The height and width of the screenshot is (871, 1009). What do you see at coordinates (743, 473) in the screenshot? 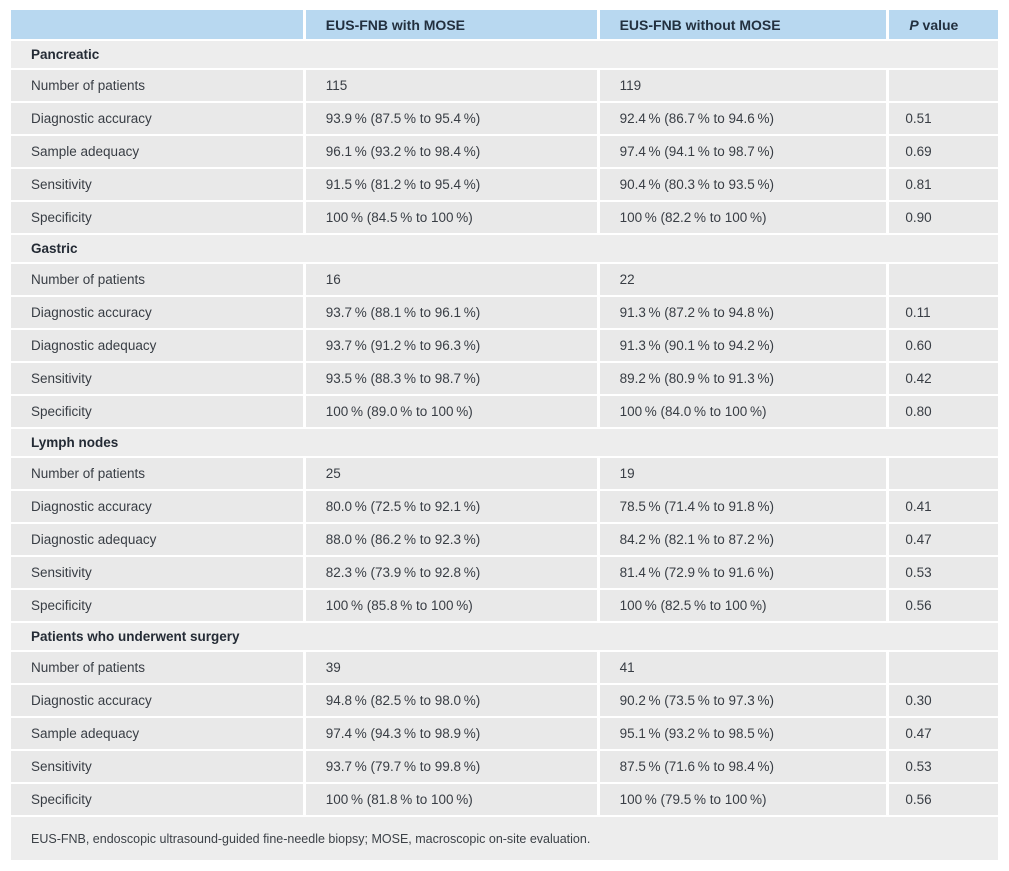
I see `value-without-mose: 19` at bounding box center [743, 473].